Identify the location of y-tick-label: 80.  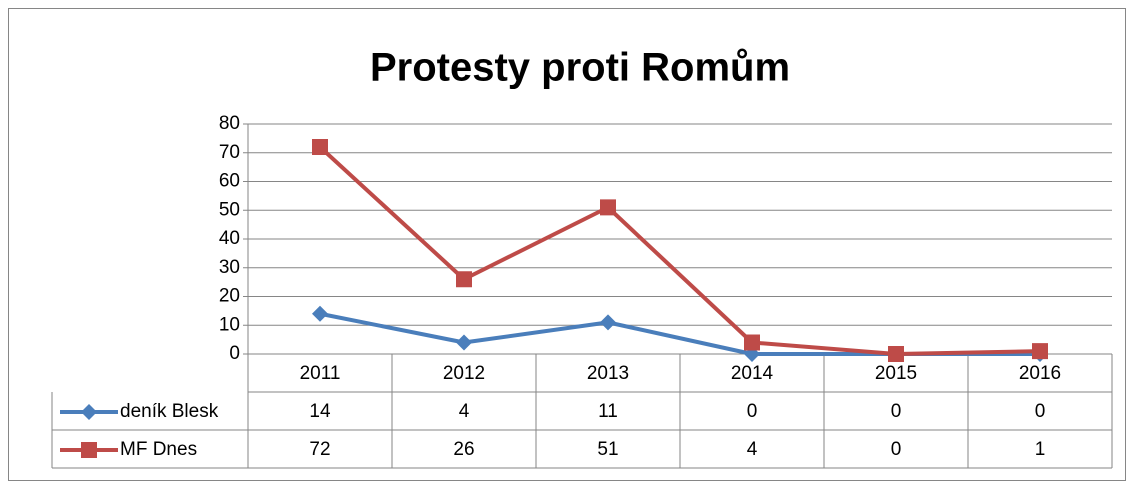
(229, 123).